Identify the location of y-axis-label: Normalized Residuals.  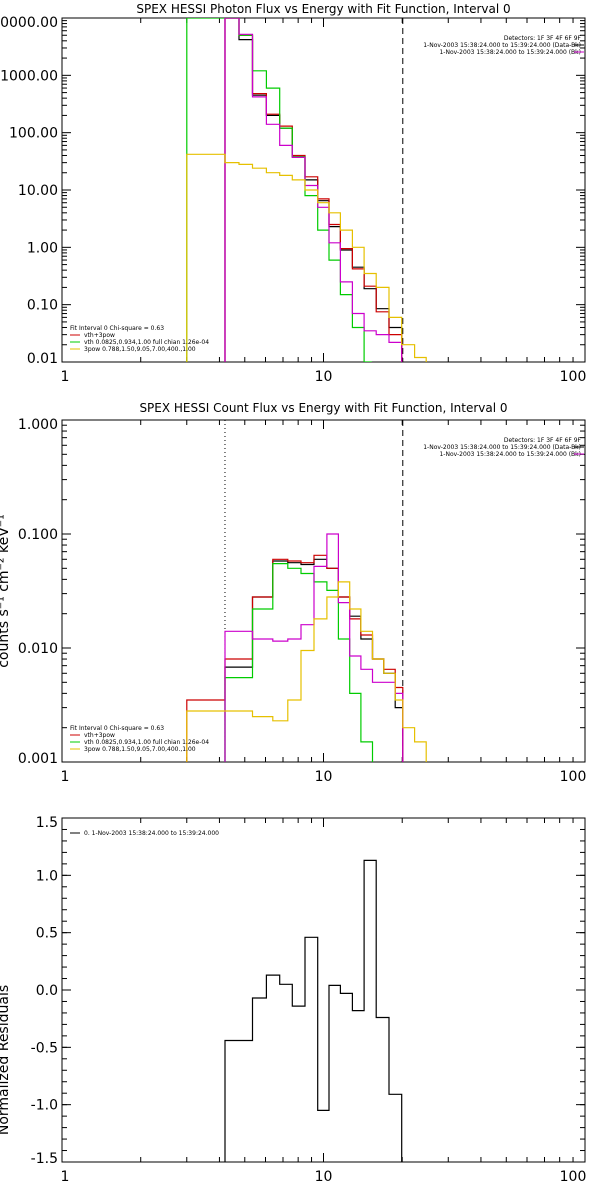
(6, 1060).